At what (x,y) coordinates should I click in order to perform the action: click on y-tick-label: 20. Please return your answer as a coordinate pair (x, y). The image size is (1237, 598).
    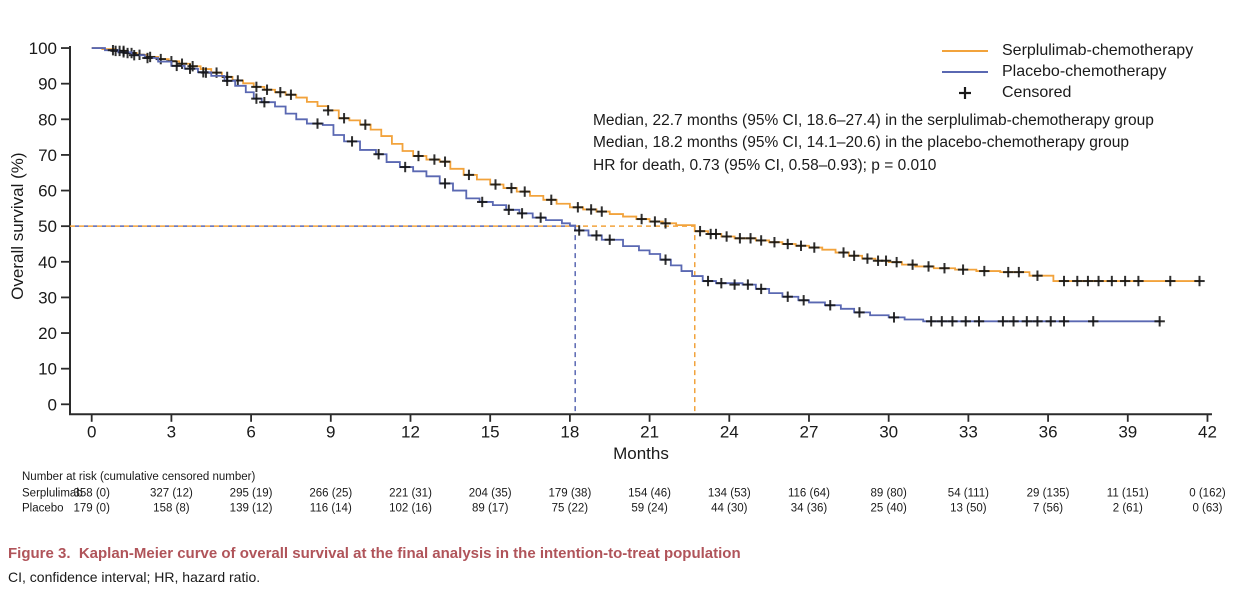
    Looking at the image, I should click on (47, 333).